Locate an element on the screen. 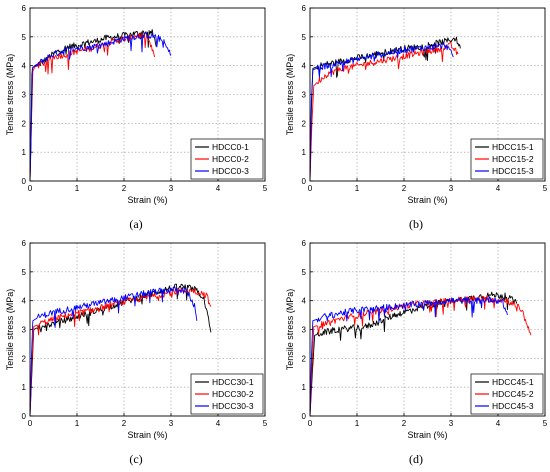  legend: HDCC0-1 HDCC0-2 HDCC0-3 is located at coordinates (227, 159).